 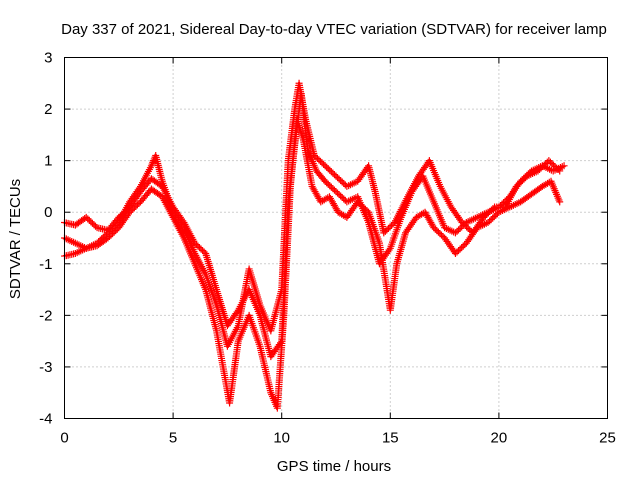 What do you see at coordinates (45, 239) in the screenshot?
I see `y-tick-labels: -4 -3 -2 -1 0 1 2 3` at bounding box center [45, 239].